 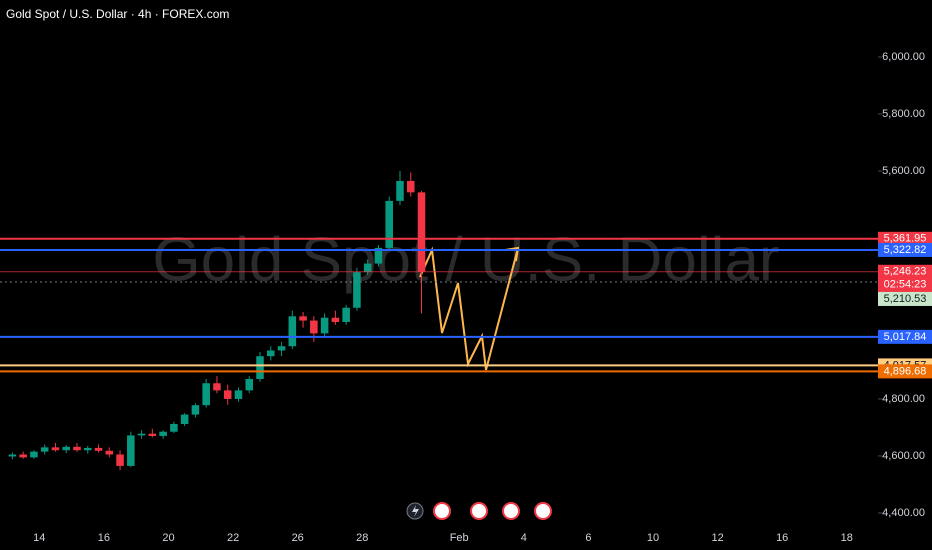 What do you see at coordinates (903, 456) in the screenshot?
I see `y-tick-label: 4,600.00` at bounding box center [903, 456].